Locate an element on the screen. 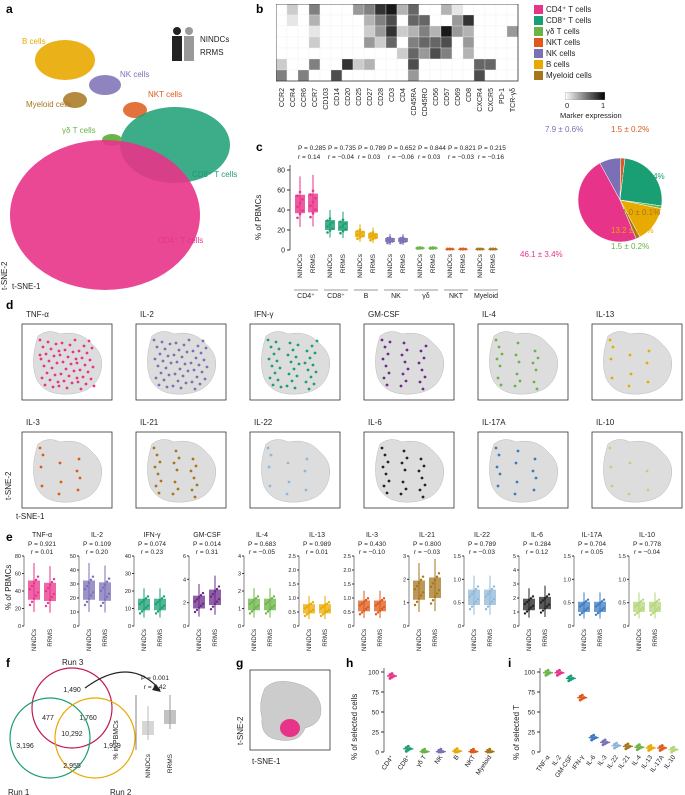 This screenshot has width=685, height=795. stat-p: P = 0.735 is located at coordinates (342, 148).